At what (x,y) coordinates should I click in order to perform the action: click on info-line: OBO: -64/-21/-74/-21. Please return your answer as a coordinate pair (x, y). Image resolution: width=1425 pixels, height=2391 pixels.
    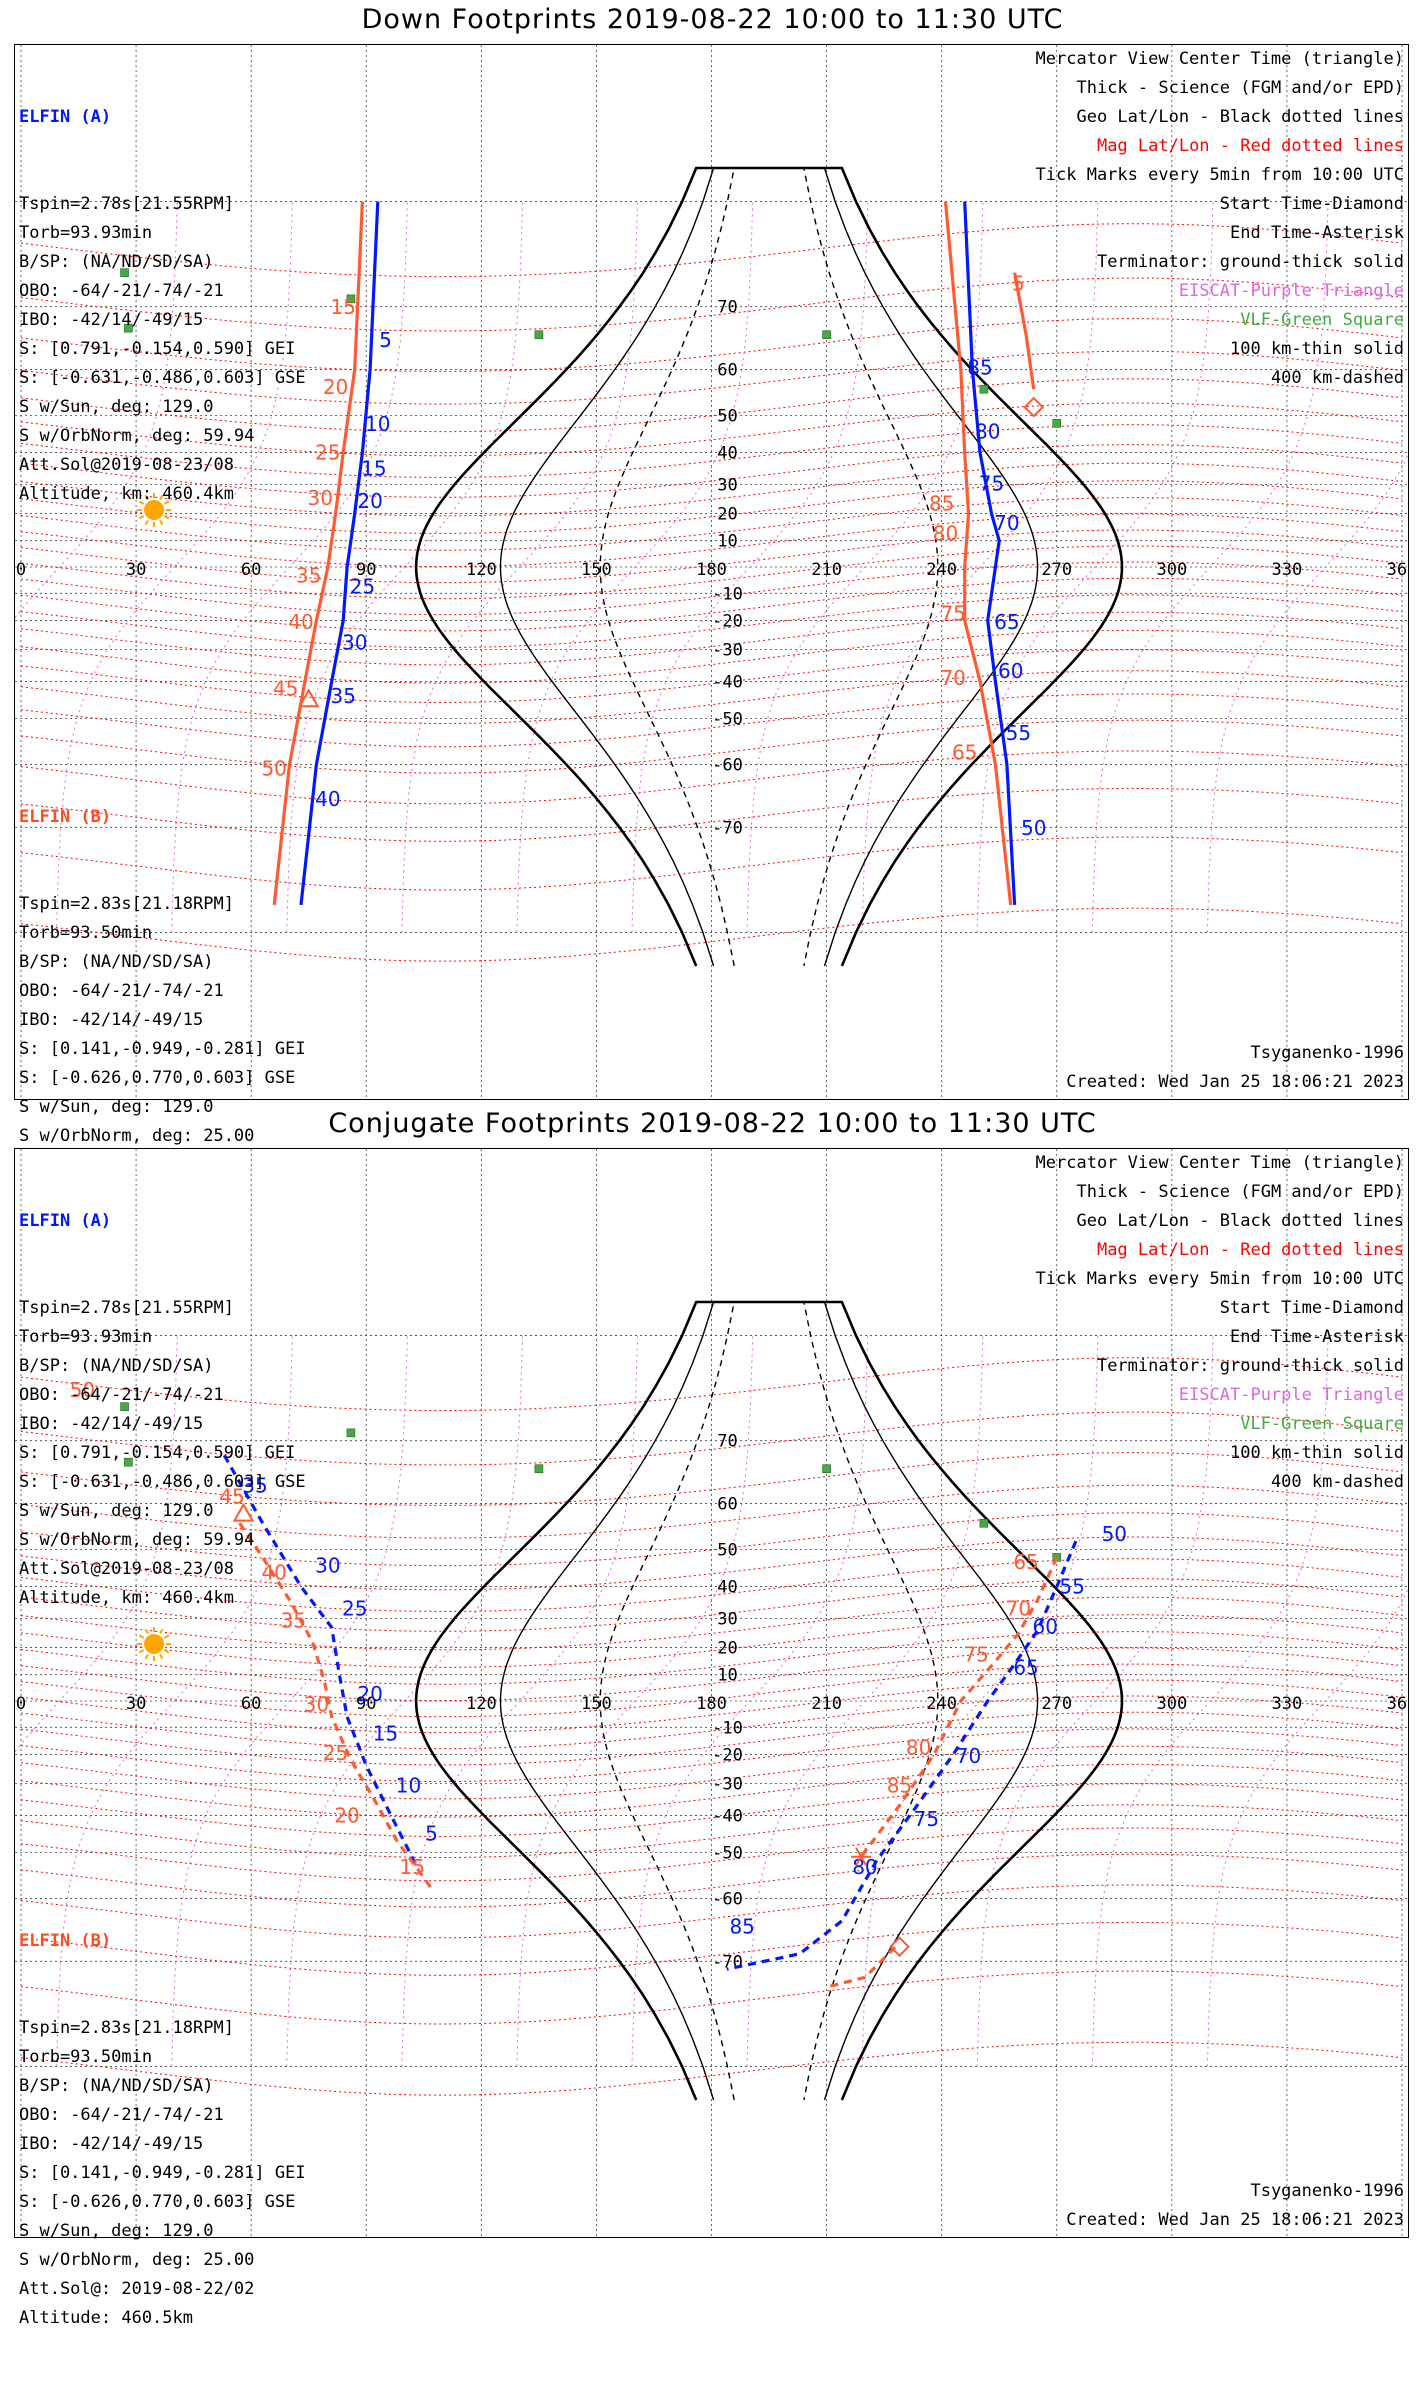
    Looking at the image, I should click on (121, 2115).